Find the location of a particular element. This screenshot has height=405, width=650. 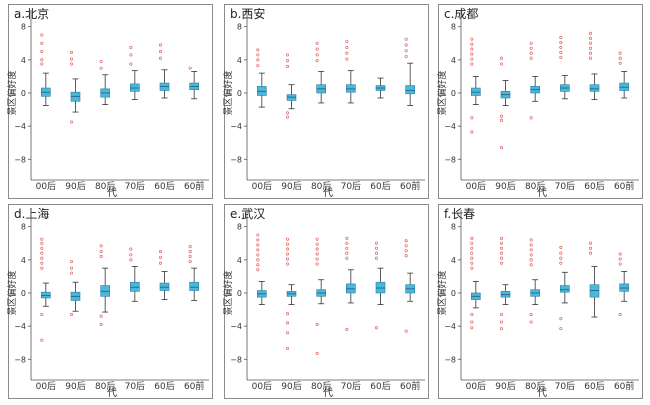

panel-title: f.长春 is located at coordinates (459, 214).